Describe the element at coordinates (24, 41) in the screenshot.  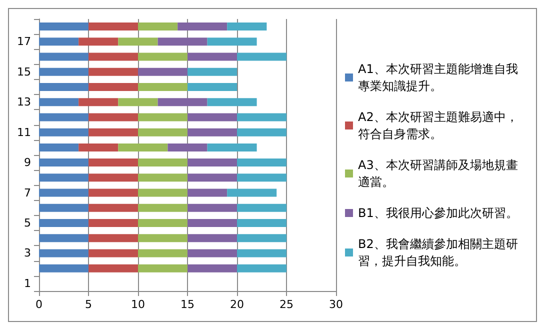
I see `y-tick-label: 17` at that location.